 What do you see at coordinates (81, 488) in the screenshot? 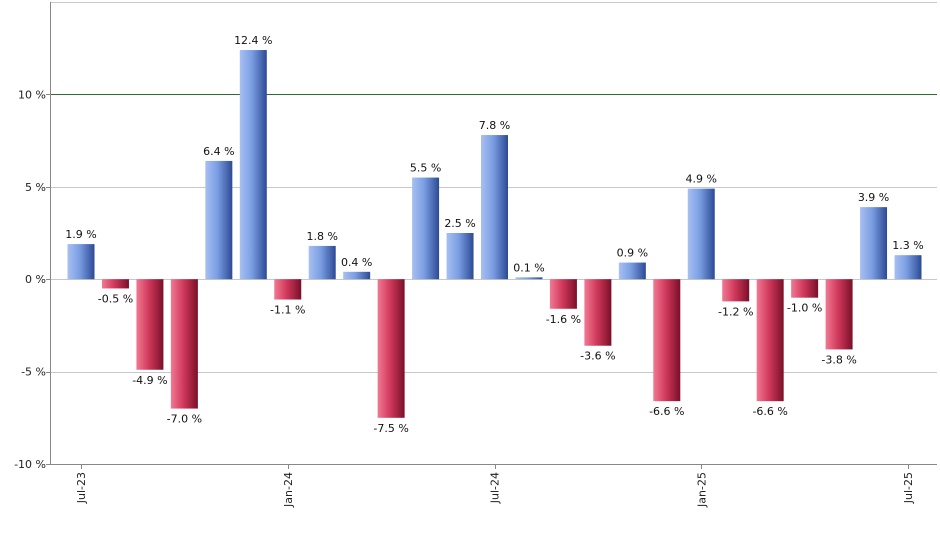
I see `x-tick-label-Jul-23: Jul-23` at bounding box center [81, 488].